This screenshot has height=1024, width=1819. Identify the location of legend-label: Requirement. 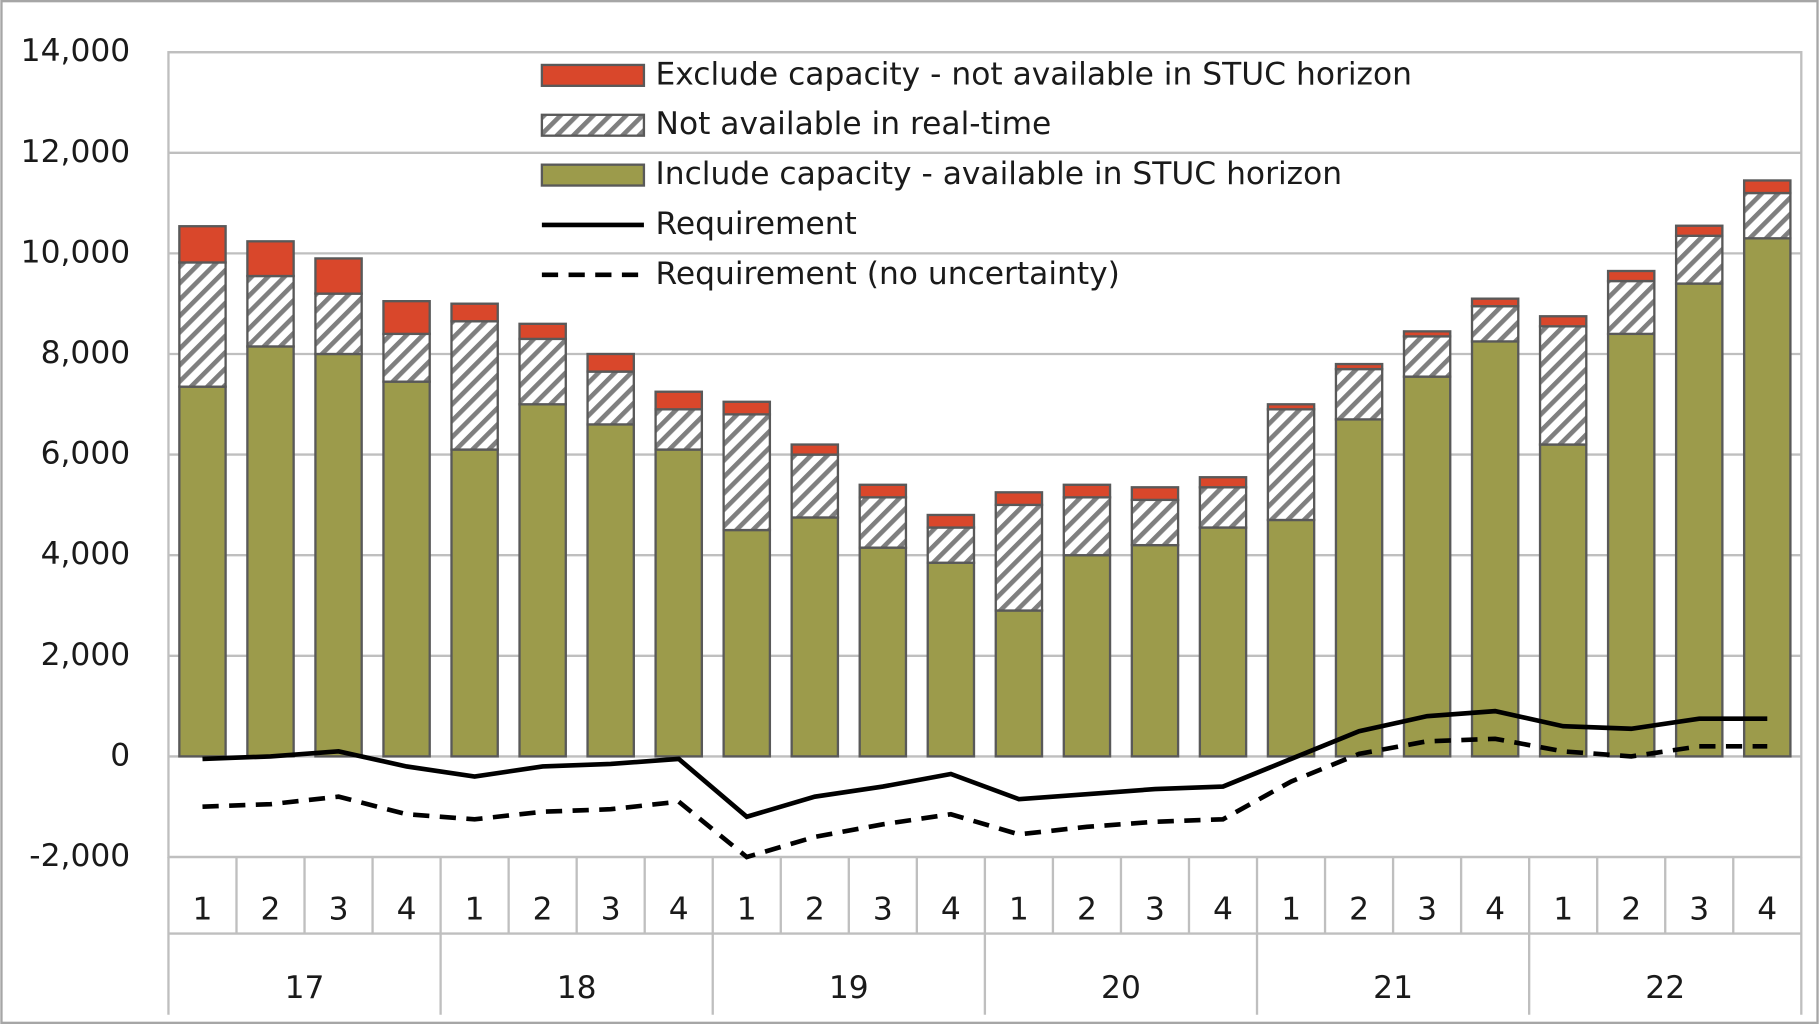
(756, 224).